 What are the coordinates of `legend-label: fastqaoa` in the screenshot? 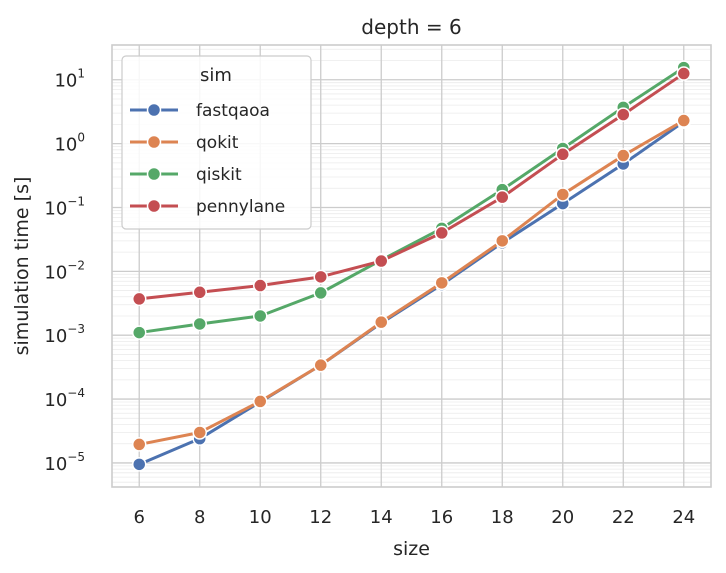 It's located at (233, 111).